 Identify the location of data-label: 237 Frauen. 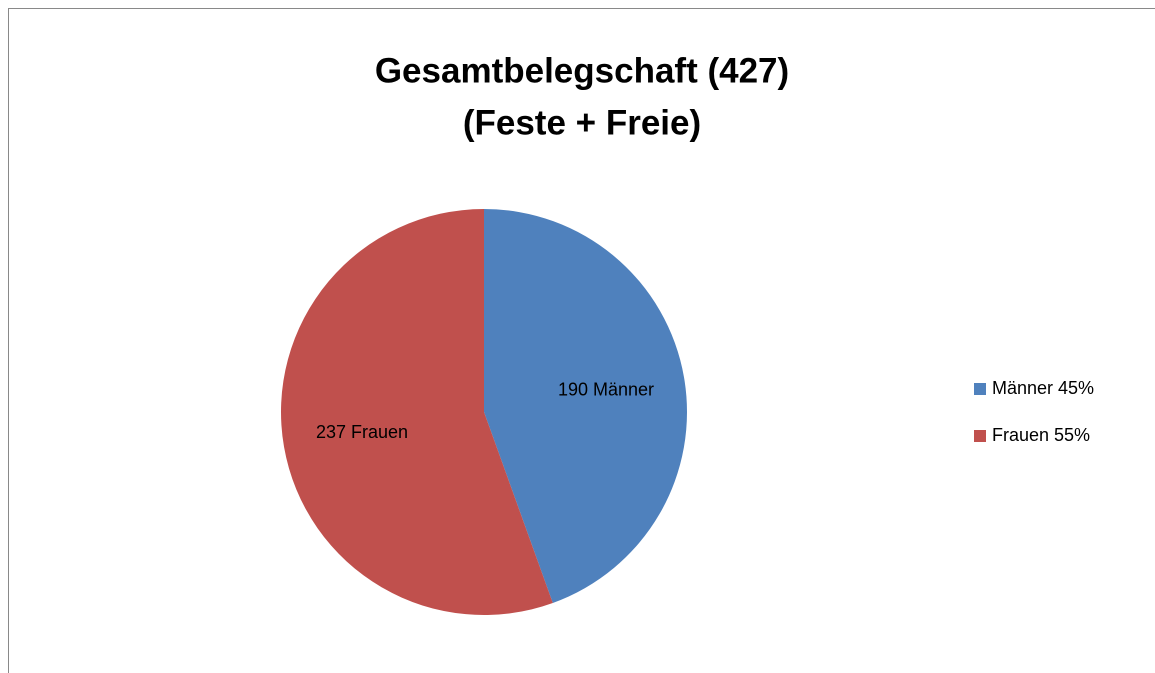
(362, 432).